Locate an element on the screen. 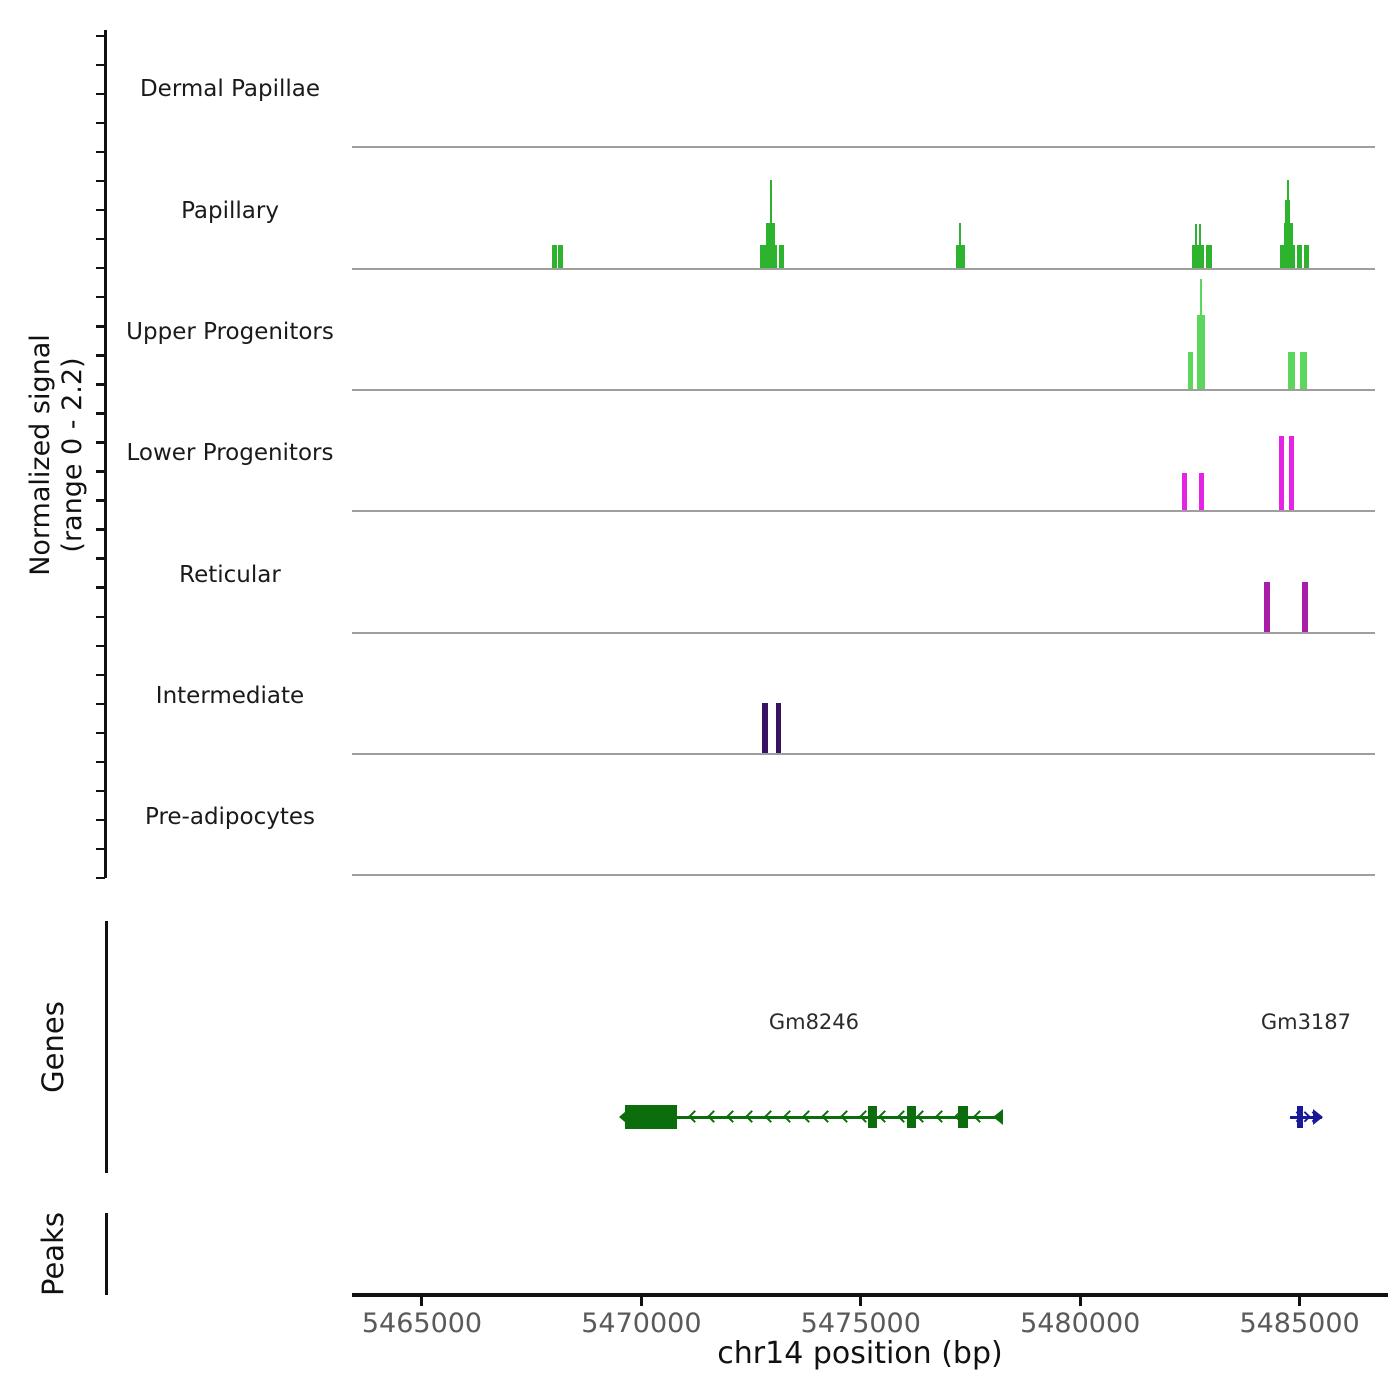  gene-name-label: Gm3187 is located at coordinates (1306, 1022).